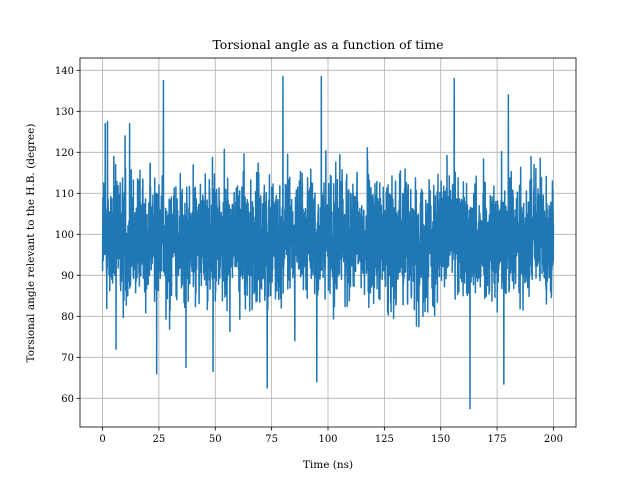 The image size is (640, 485). Describe the element at coordinates (159, 439) in the screenshot. I see `x-tick-label: 25` at that location.